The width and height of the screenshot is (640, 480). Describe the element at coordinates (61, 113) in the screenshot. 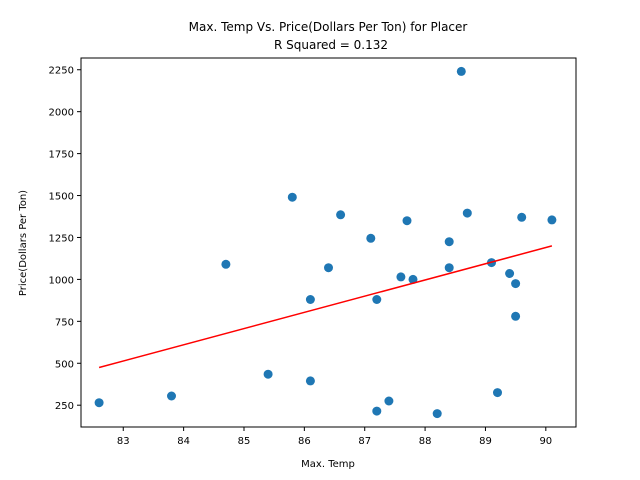

I see `y-tick-label: 2000` at that location.